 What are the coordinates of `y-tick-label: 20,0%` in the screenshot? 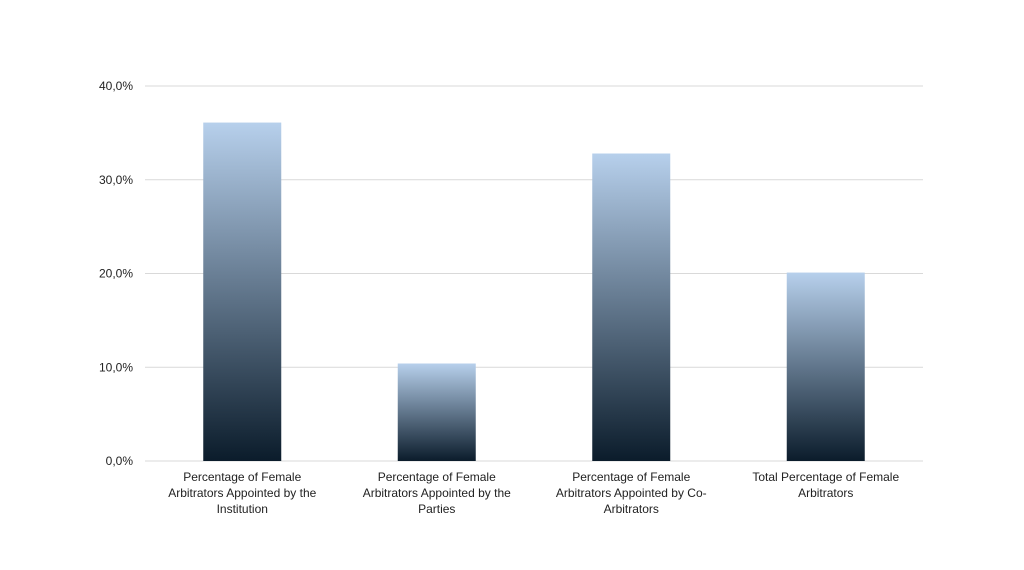 It's located at (116, 274).